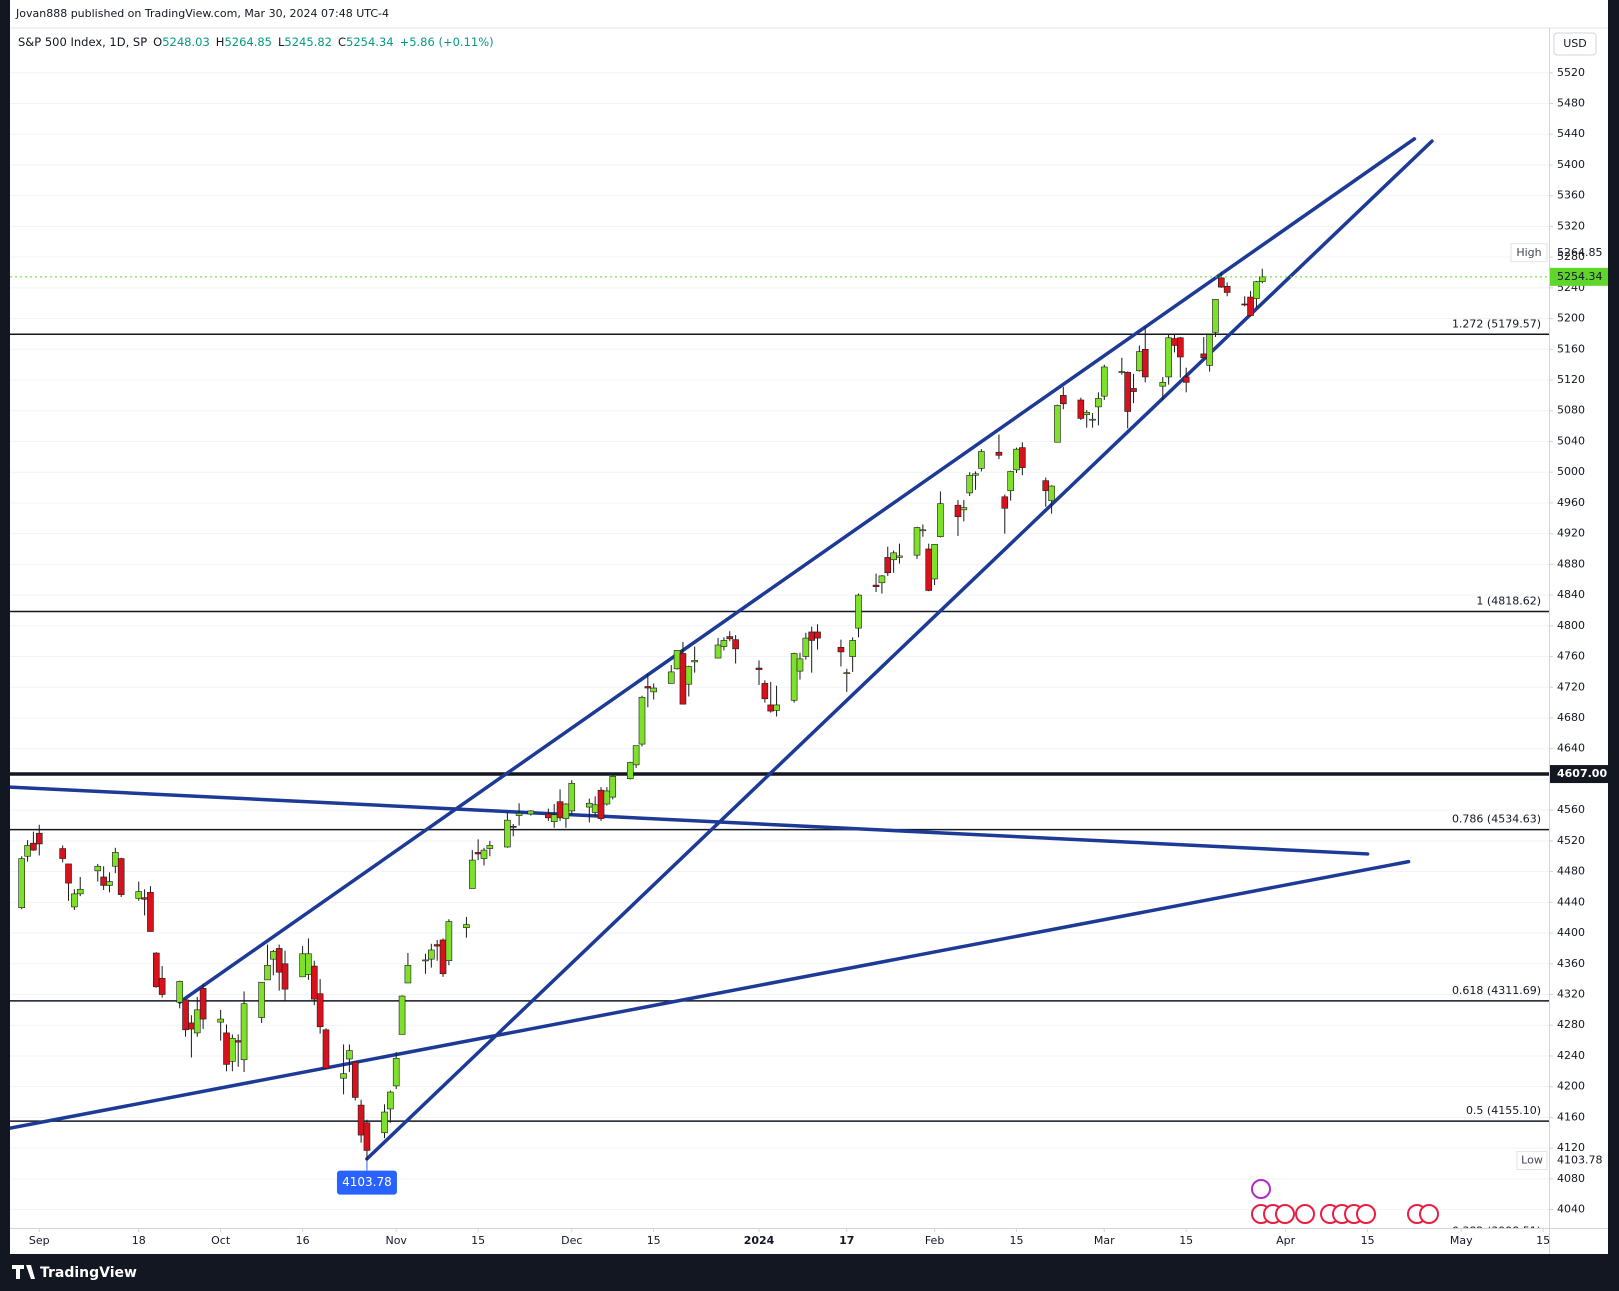  Describe the element at coordinates (1571, 256) in the screenshot. I see `y-tick-label: 5280` at that location.